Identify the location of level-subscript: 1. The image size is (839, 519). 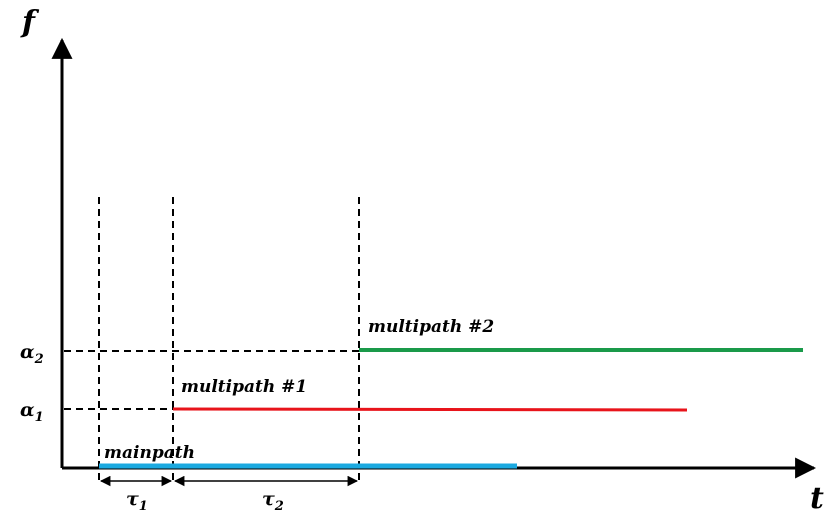
(39, 417).